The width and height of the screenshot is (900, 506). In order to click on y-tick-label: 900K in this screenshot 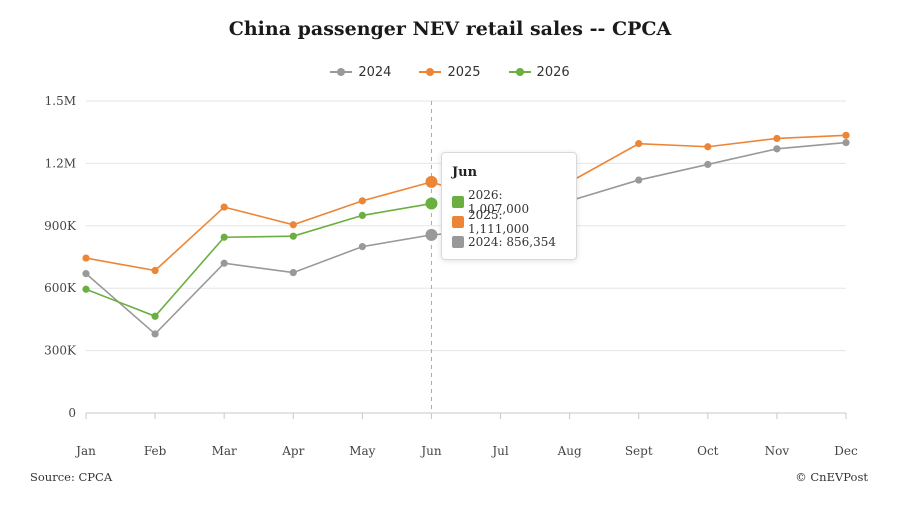, I will do `click(60, 226)`.